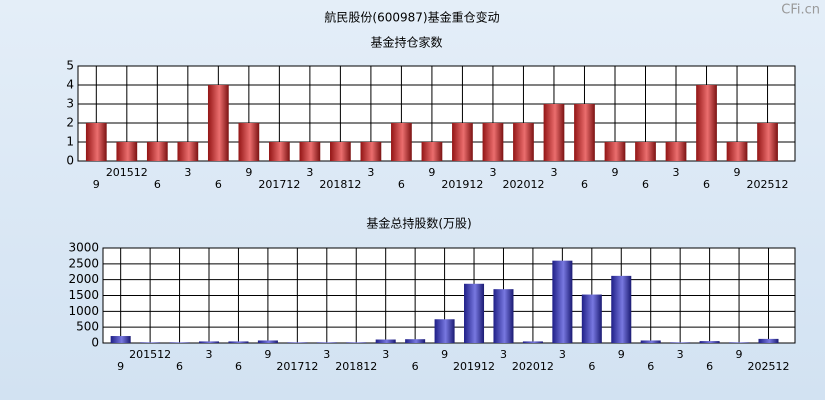  I want to click on y-tick-label: 5, so click(70, 66).